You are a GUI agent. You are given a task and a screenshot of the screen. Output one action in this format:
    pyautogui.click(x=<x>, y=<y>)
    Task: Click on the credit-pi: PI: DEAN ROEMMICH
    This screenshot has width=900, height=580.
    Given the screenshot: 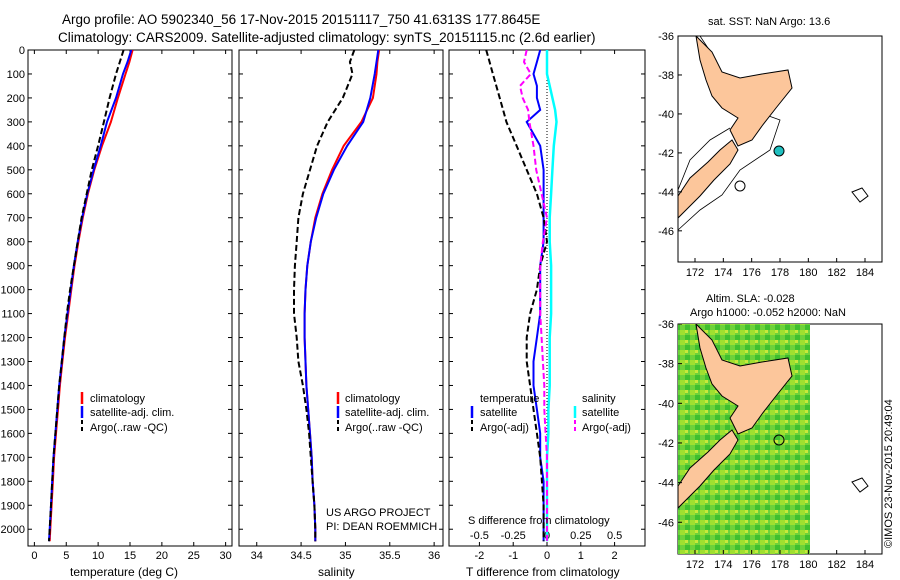 What is the action you would take?
    pyautogui.click(x=381, y=527)
    